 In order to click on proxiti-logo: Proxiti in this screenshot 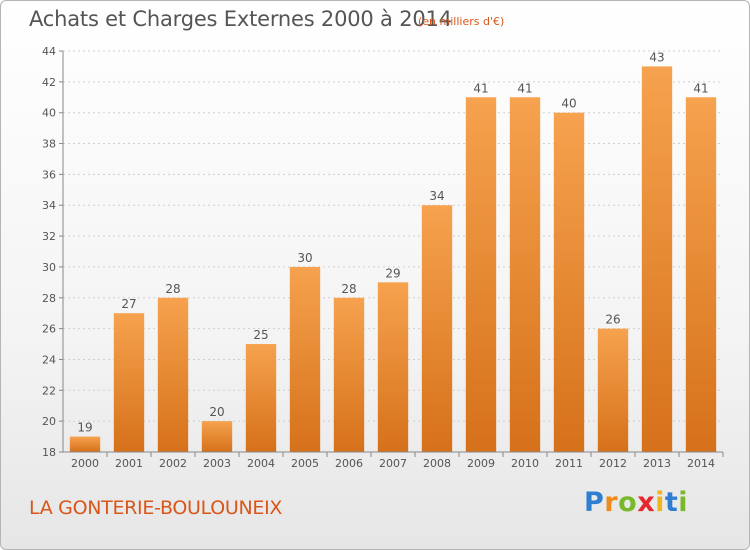, I will do `click(636, 502)`.